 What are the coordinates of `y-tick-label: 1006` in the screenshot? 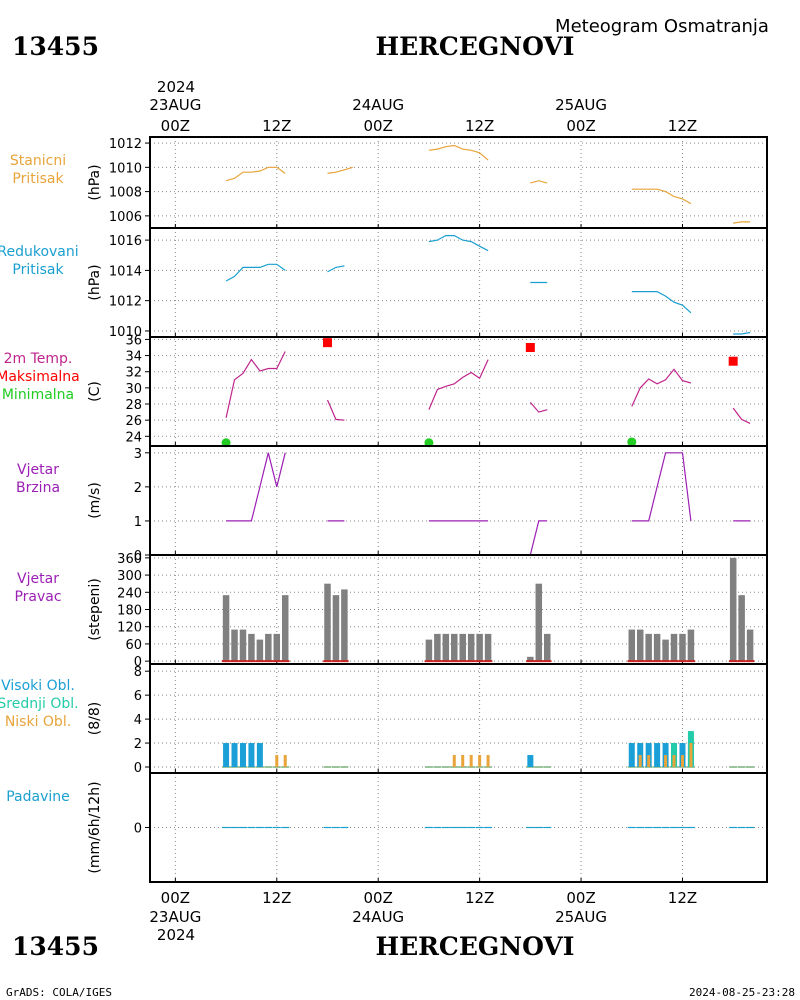 It's located at (125, 217).